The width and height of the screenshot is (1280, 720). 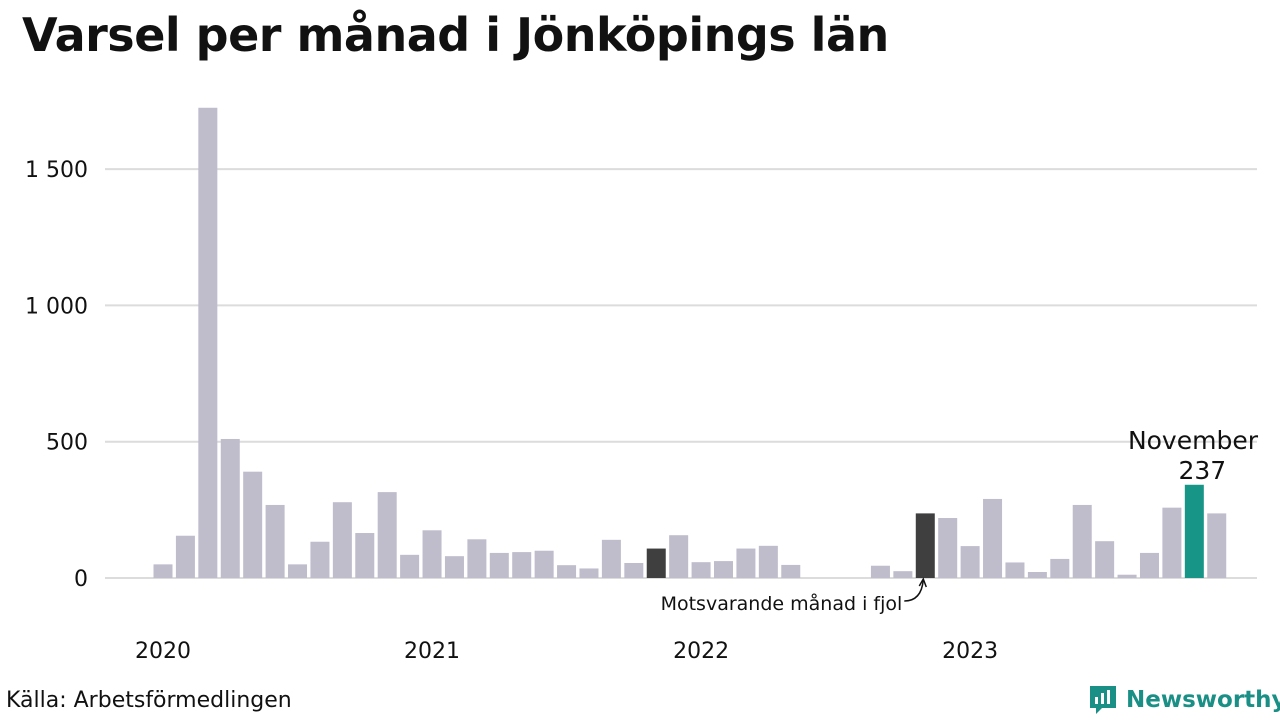 I want to click on x-tick-label: 2022, so click(x=701, y=651).